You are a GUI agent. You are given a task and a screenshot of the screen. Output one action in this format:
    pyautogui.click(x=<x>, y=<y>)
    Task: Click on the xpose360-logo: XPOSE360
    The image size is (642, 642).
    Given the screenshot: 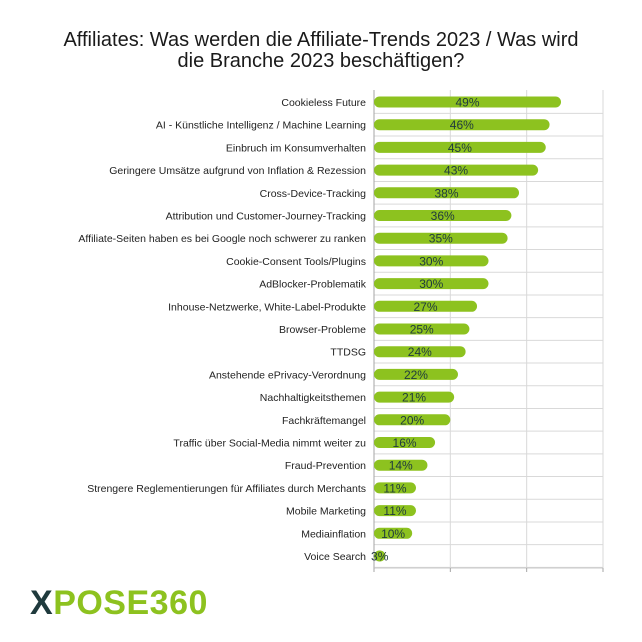 What is the action you would take?
    pyautogui.click(x=119, y=603)
    